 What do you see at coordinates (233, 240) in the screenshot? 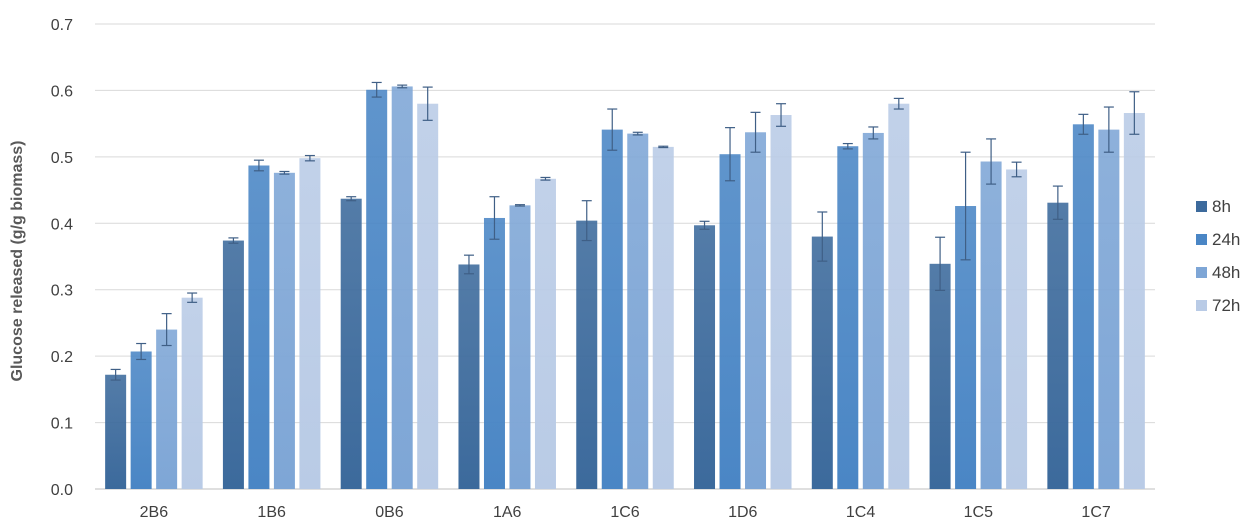
I see `error-bar-1B6-8h` at bounding box center [233, 240].